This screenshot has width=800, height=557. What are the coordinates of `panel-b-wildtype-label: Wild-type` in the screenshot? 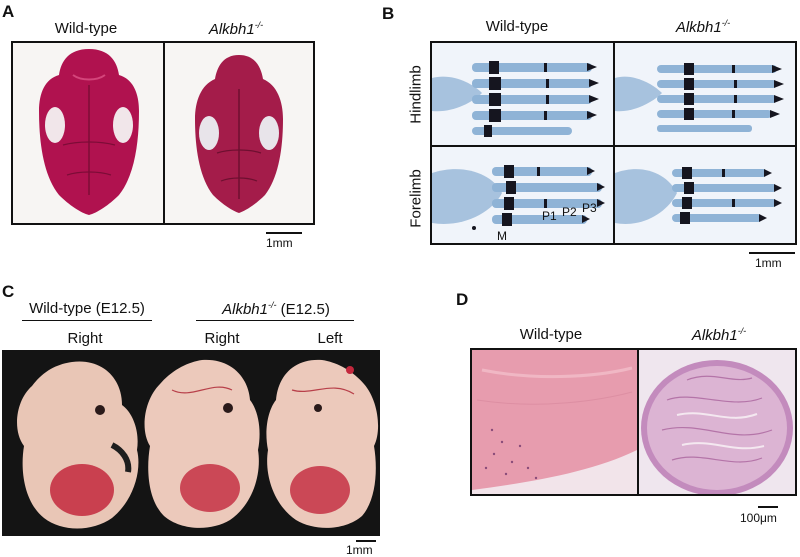 It's located at (517, 26).